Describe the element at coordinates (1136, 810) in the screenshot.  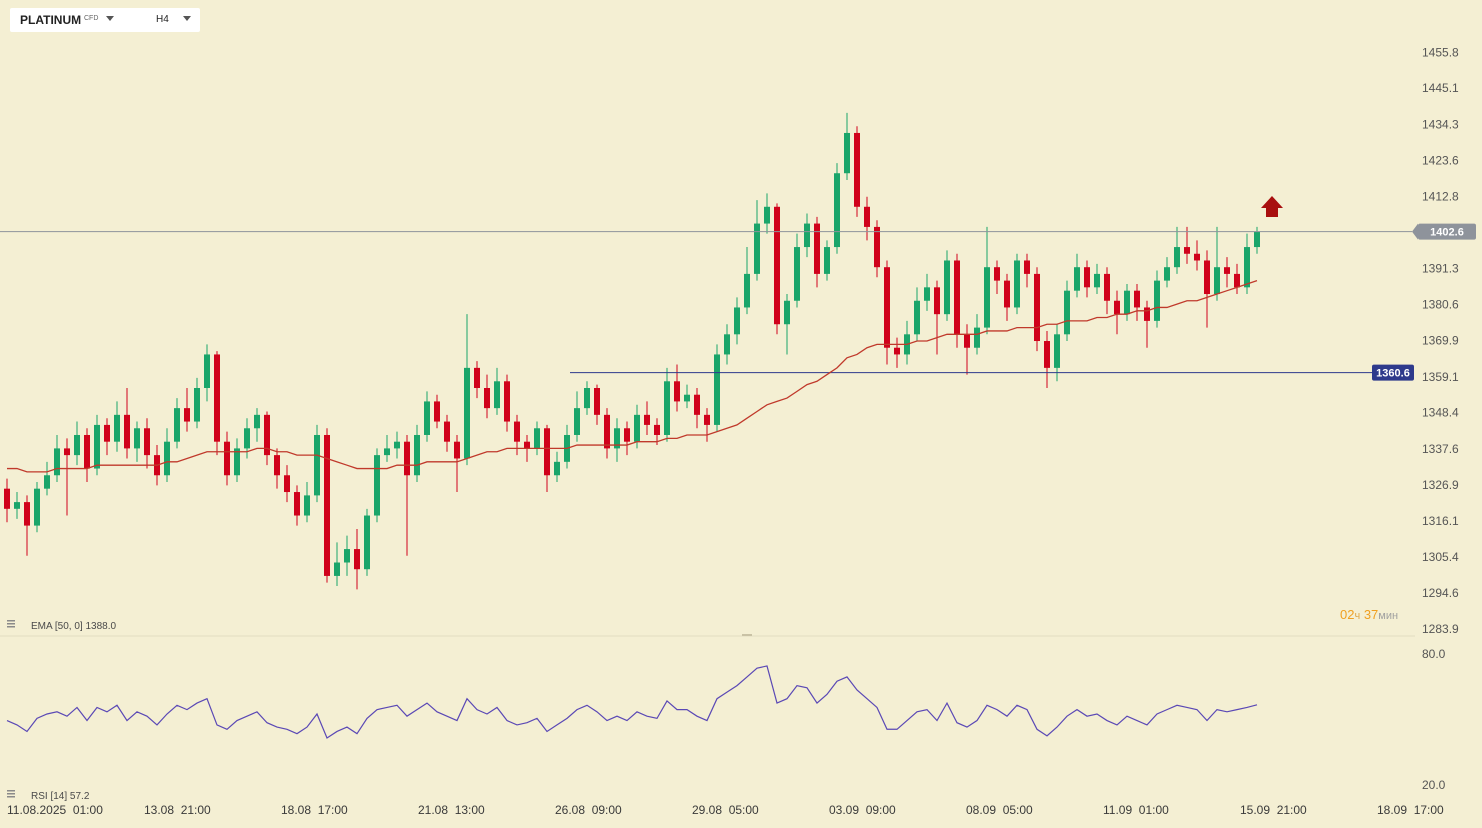
I see `x-tick-label: 11.09 01:00` at that location.